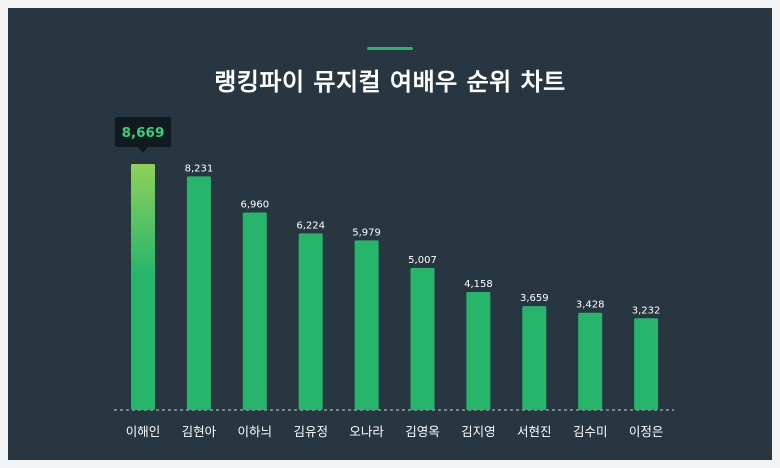 This screenshot has width=780, height=468. I want to click on category-label: 서현진, so click(534, 431).